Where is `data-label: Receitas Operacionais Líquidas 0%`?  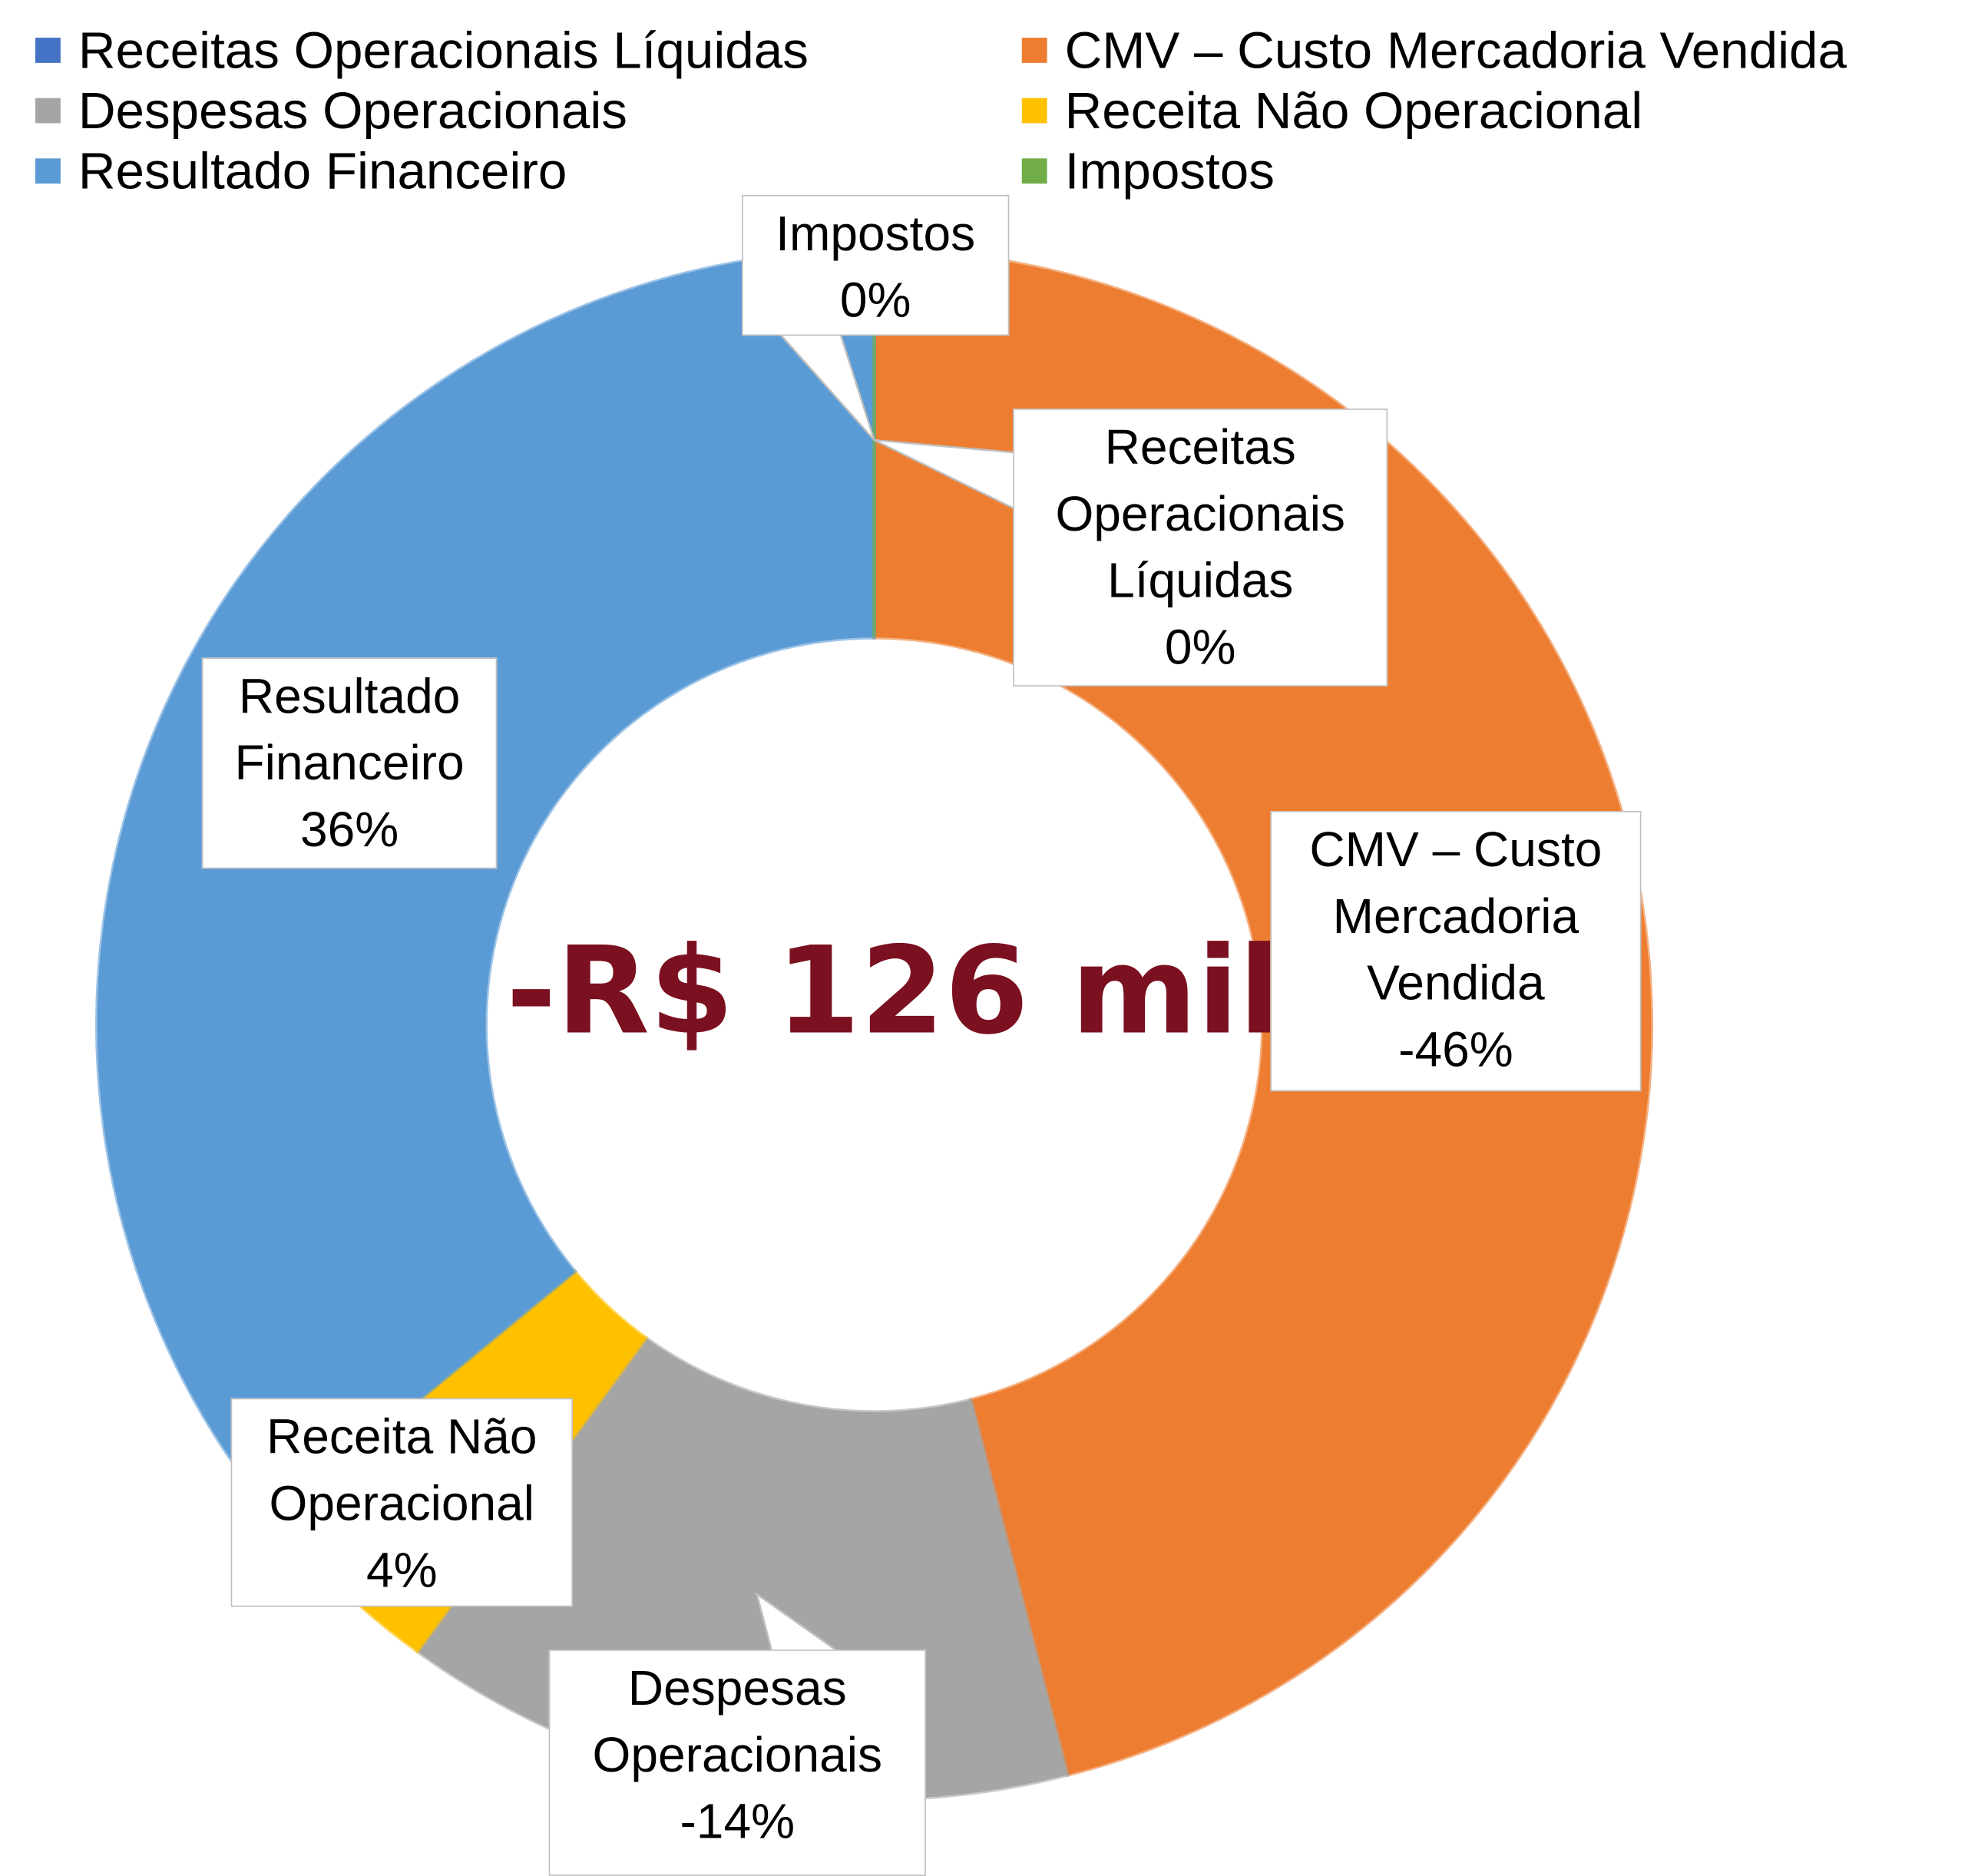
data-label: Receitas Operacionais Líquidas 0% is located at coordinates (1201, 548).